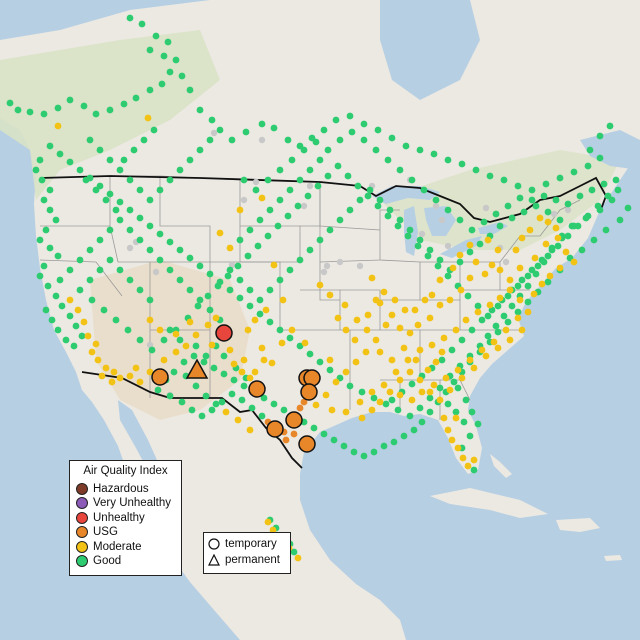 The height and width of the screenshot is (640, 640). Describe the element at coordinates (610, 150) in the screenshot. I see `gulf-st-lawrence` at that location.